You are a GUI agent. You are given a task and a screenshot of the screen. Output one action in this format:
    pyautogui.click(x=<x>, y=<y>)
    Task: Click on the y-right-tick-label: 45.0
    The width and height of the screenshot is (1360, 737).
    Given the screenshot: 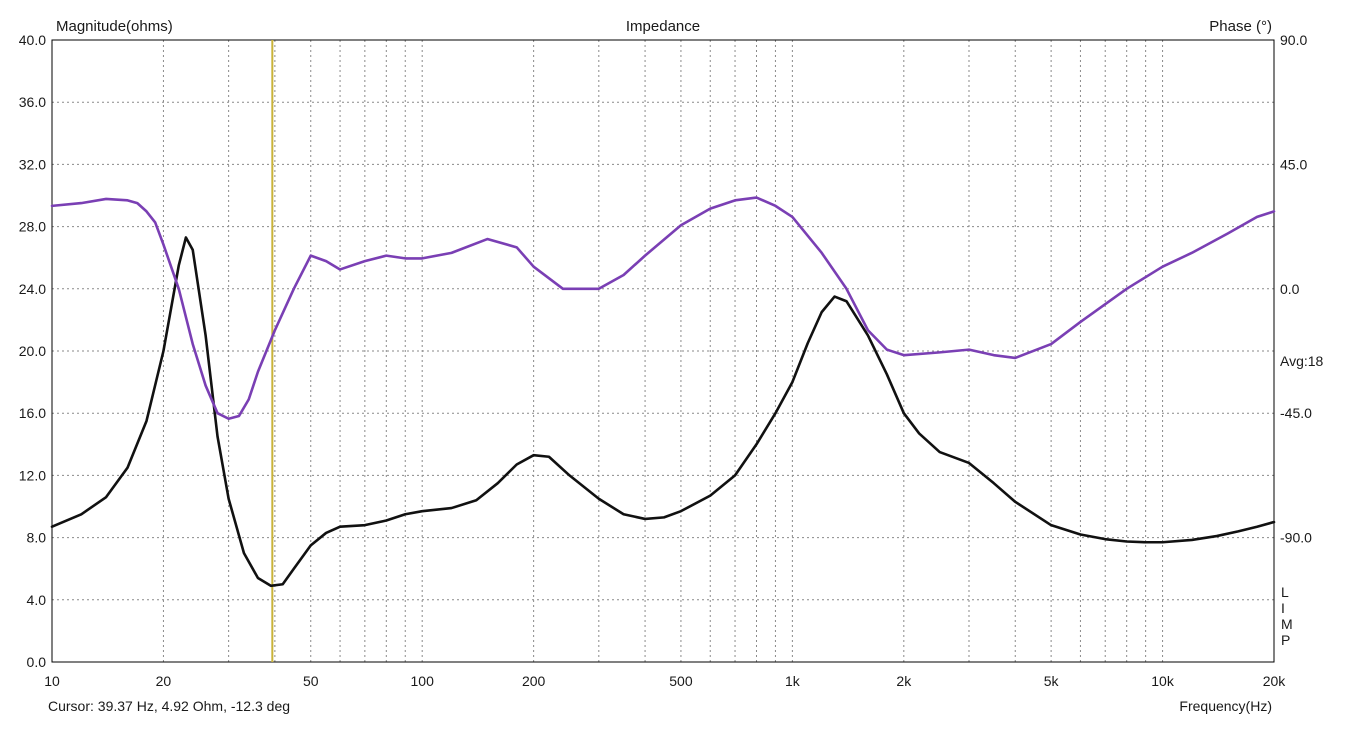 What is the action you would take?
    pyautogui.click(x=1293, y=164)
    